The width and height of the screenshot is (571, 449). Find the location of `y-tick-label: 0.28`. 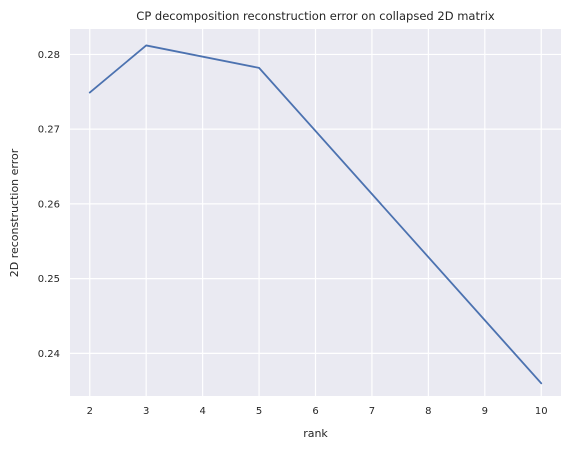

y-tick-label: 0.28 is located at coordinates (49, 55).